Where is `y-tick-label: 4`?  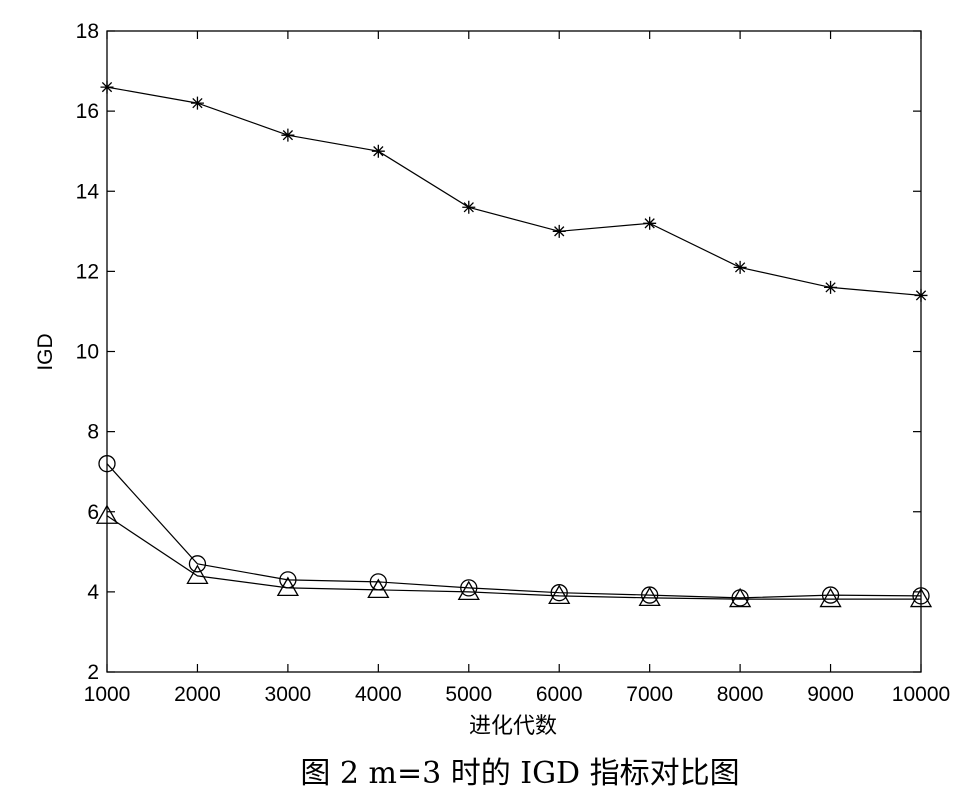
y-tick-label: 4 is located at coordinates (93, 592).